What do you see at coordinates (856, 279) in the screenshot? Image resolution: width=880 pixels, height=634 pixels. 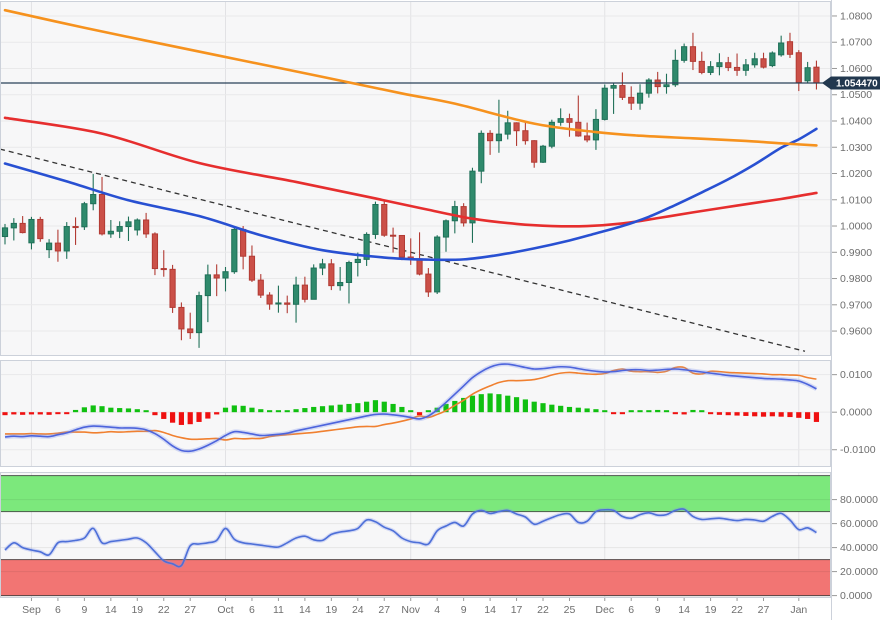 I see `axis-tick-label: 0.9800` at bounding box center [856, 279].